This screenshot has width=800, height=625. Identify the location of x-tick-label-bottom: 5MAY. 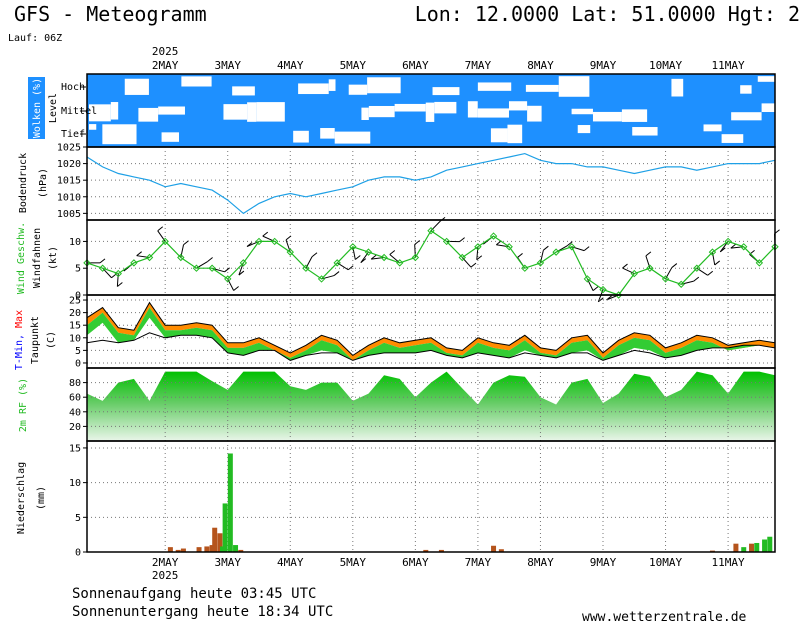
(353, 562).